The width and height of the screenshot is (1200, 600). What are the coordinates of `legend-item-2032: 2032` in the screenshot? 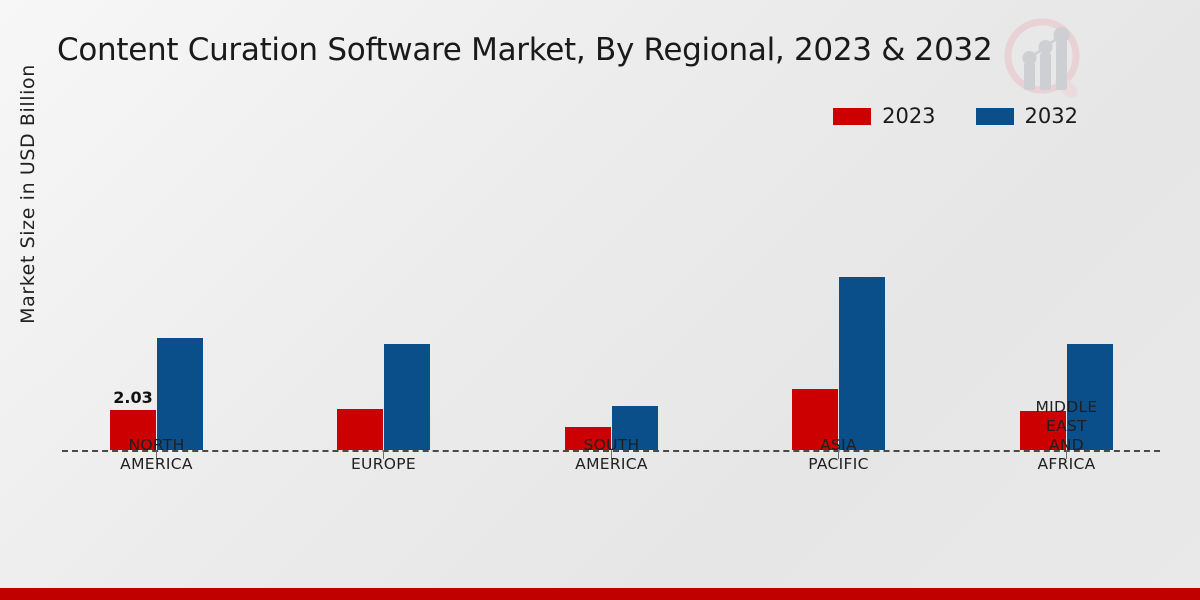 It's located at (1026, 116).